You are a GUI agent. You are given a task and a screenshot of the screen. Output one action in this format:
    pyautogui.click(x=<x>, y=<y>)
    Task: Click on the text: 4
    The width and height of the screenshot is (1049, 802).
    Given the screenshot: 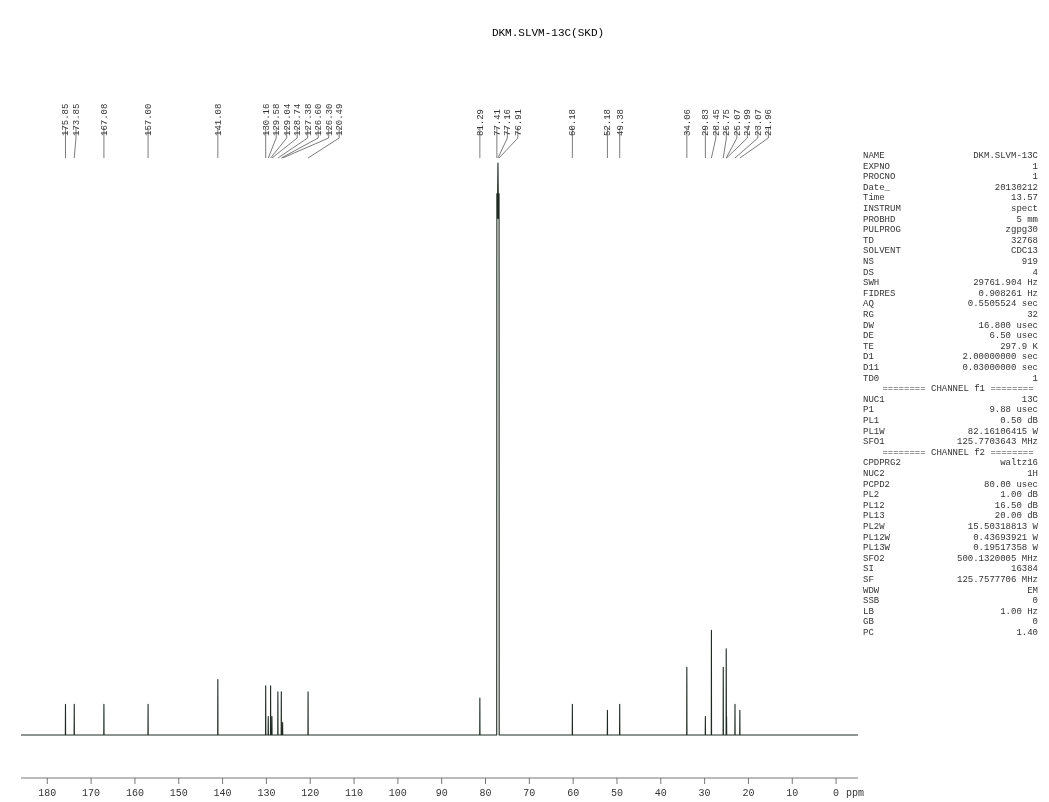 What is the action you would take?
    pyautogui.click(x=1035, y=272)
    